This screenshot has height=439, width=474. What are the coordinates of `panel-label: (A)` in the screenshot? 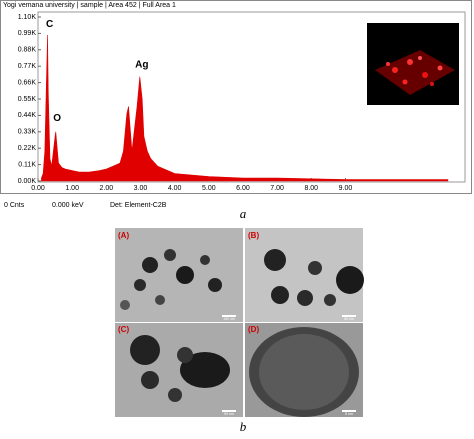 It's located at (123, 235).